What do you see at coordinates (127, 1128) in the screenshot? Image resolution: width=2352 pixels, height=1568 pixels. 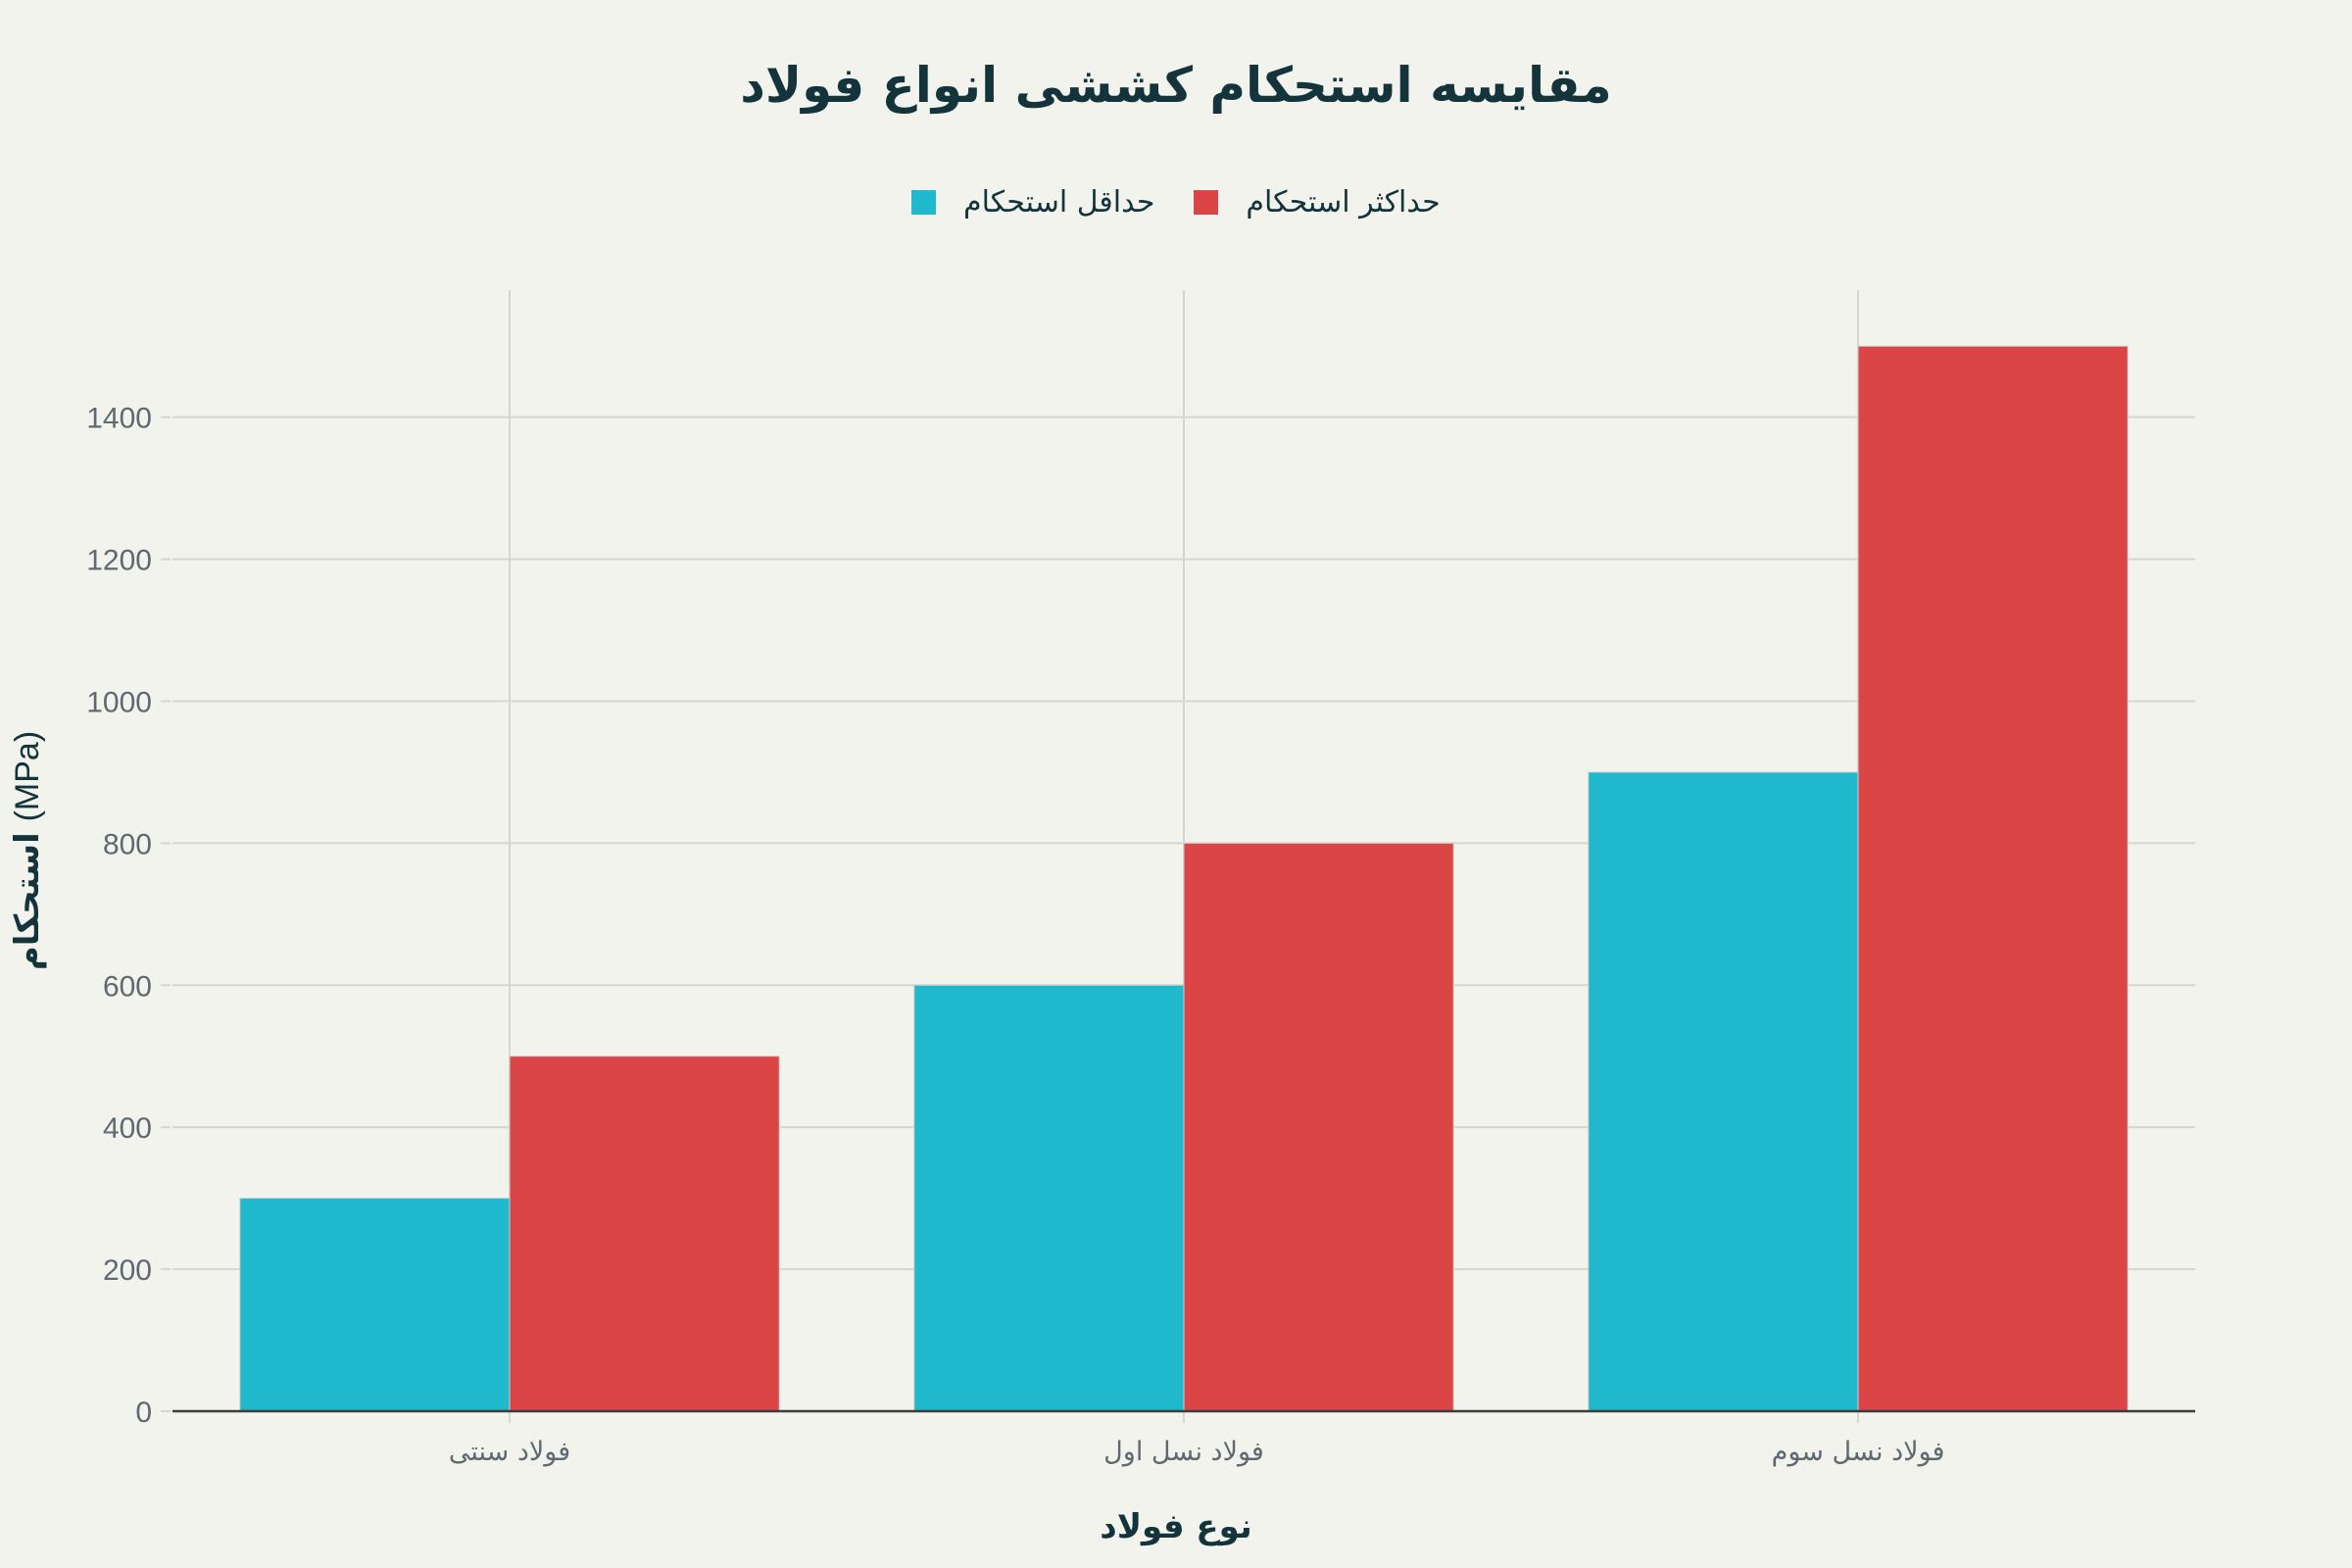 I see `y-tick-label: 400` at bounding box center [127, 1128].